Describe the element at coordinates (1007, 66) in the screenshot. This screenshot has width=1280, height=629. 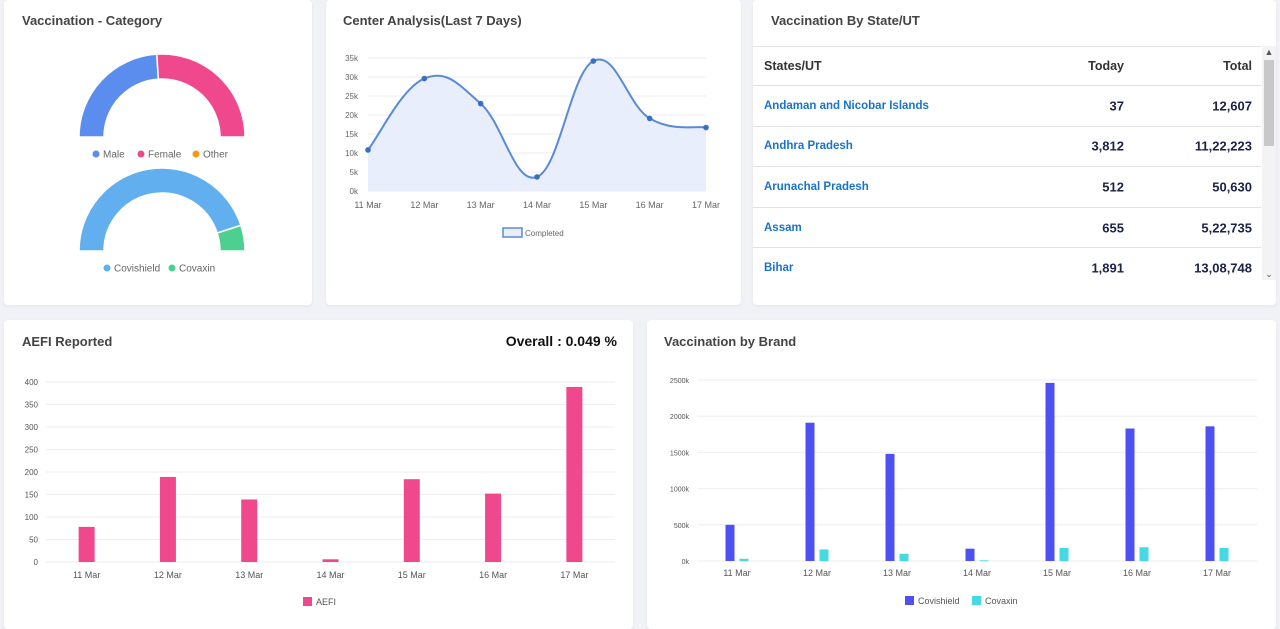
I see `state-table-header: States/UT Today Total` at that location.